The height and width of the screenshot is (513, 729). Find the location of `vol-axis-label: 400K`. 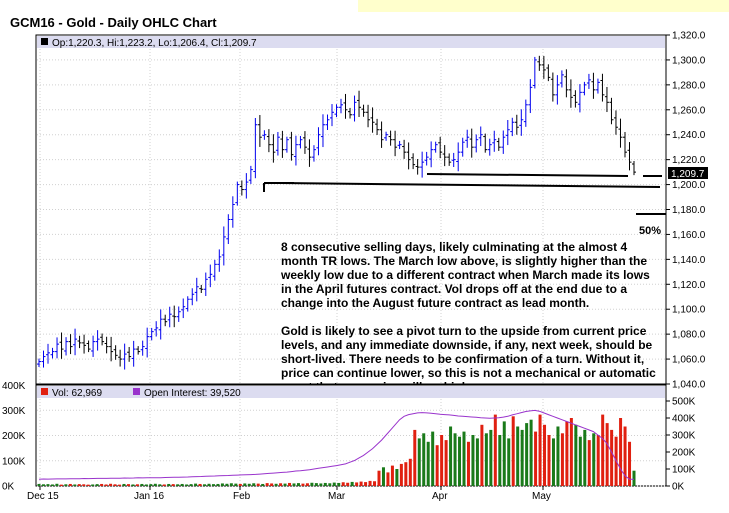

vol-axis-label: 400K is located at coordinates (14, 386).